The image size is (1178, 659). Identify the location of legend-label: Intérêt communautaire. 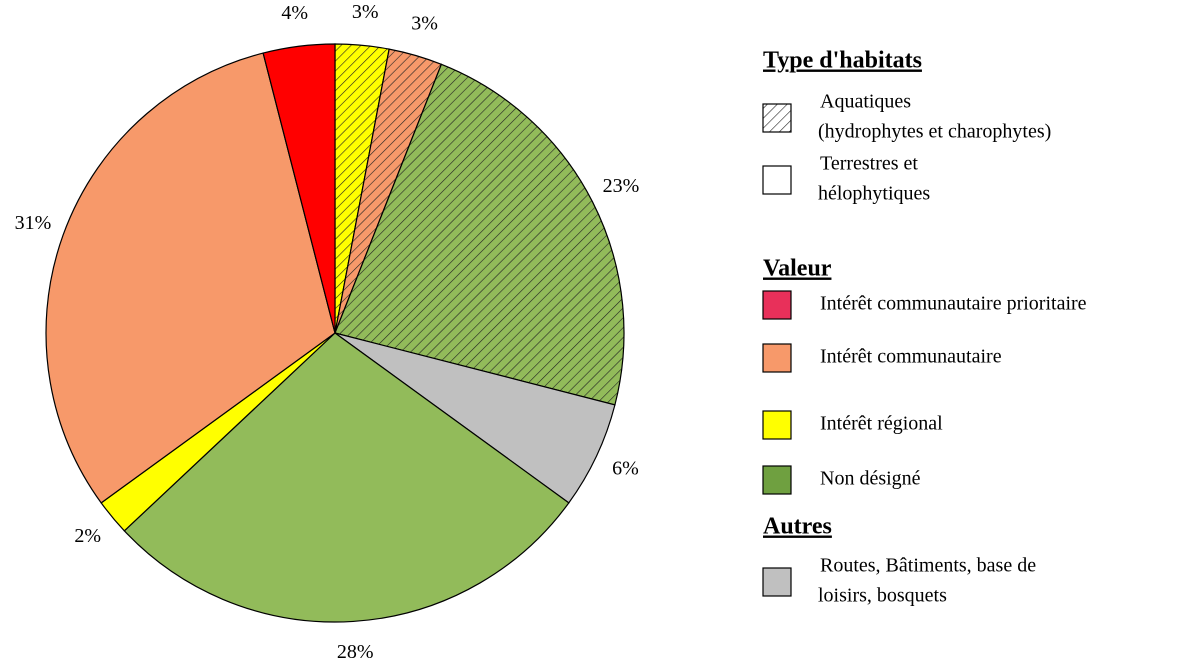
(911, 357).